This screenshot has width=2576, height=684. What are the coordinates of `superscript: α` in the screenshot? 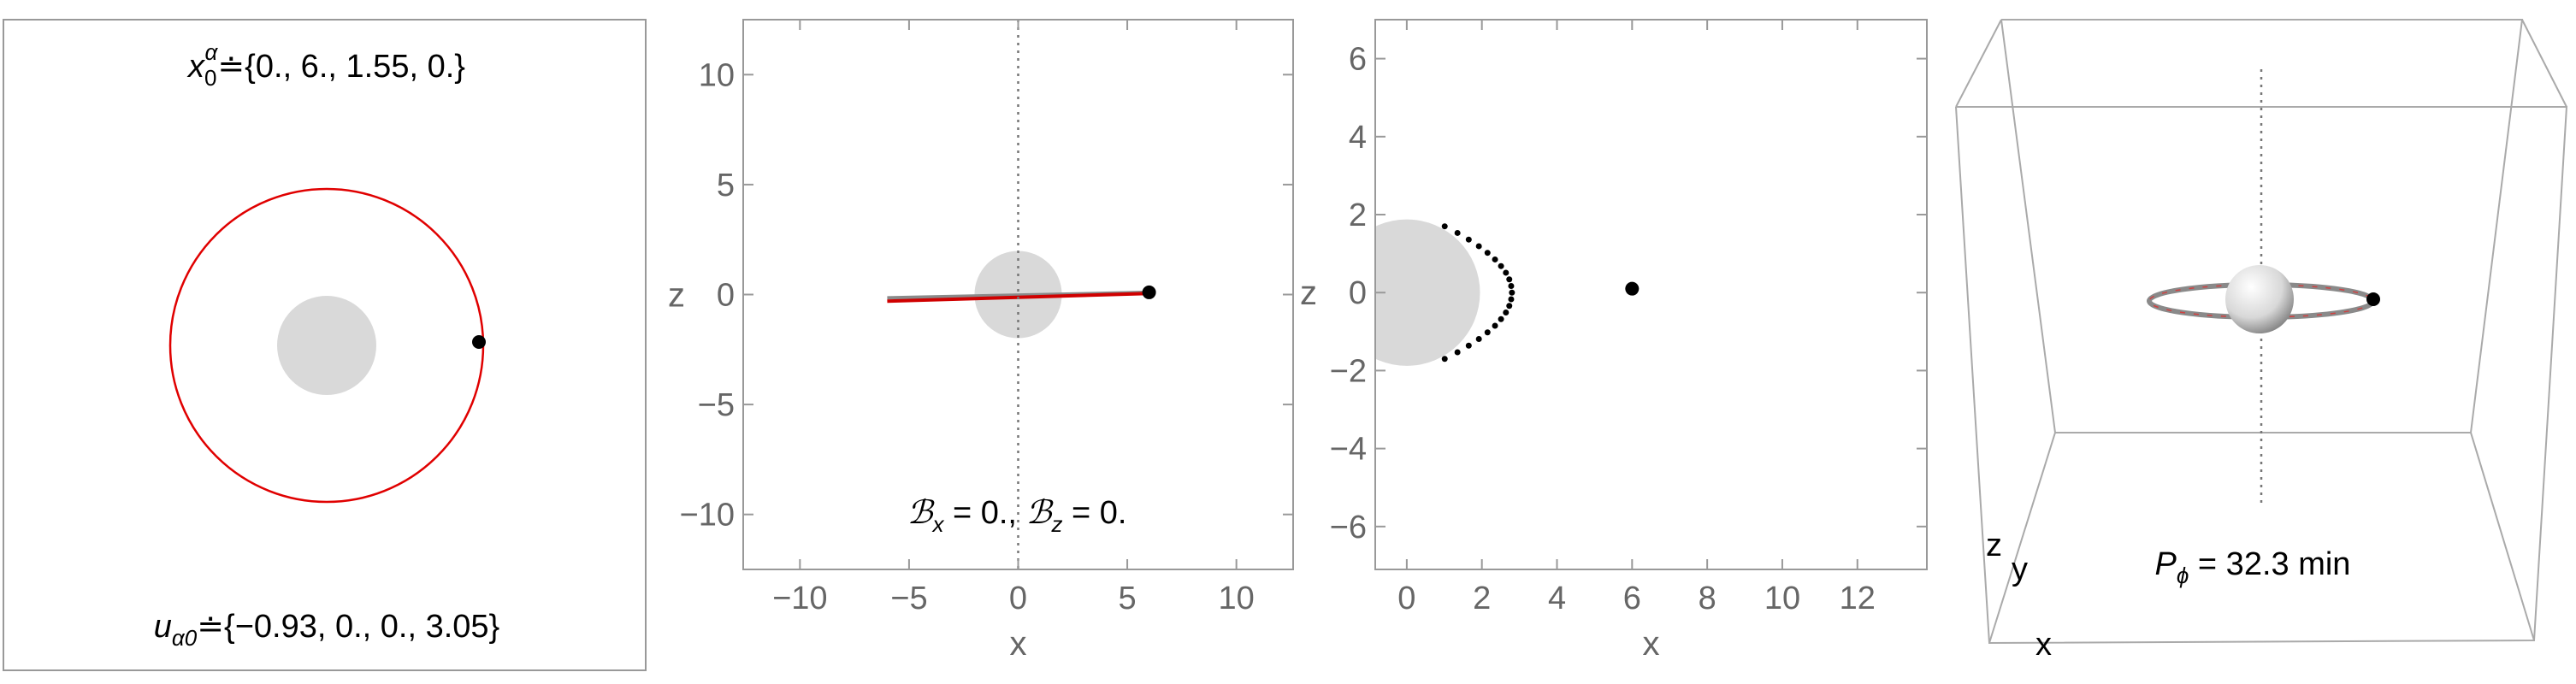 It's located at (212, 52).